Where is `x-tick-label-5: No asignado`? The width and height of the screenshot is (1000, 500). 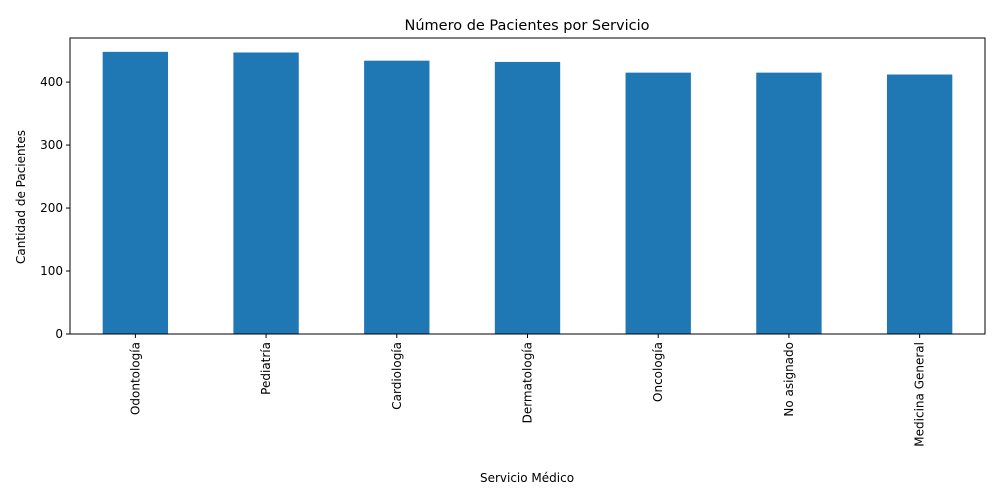
x-tick-label-5: No asignado is located at coordinates (789, 379).